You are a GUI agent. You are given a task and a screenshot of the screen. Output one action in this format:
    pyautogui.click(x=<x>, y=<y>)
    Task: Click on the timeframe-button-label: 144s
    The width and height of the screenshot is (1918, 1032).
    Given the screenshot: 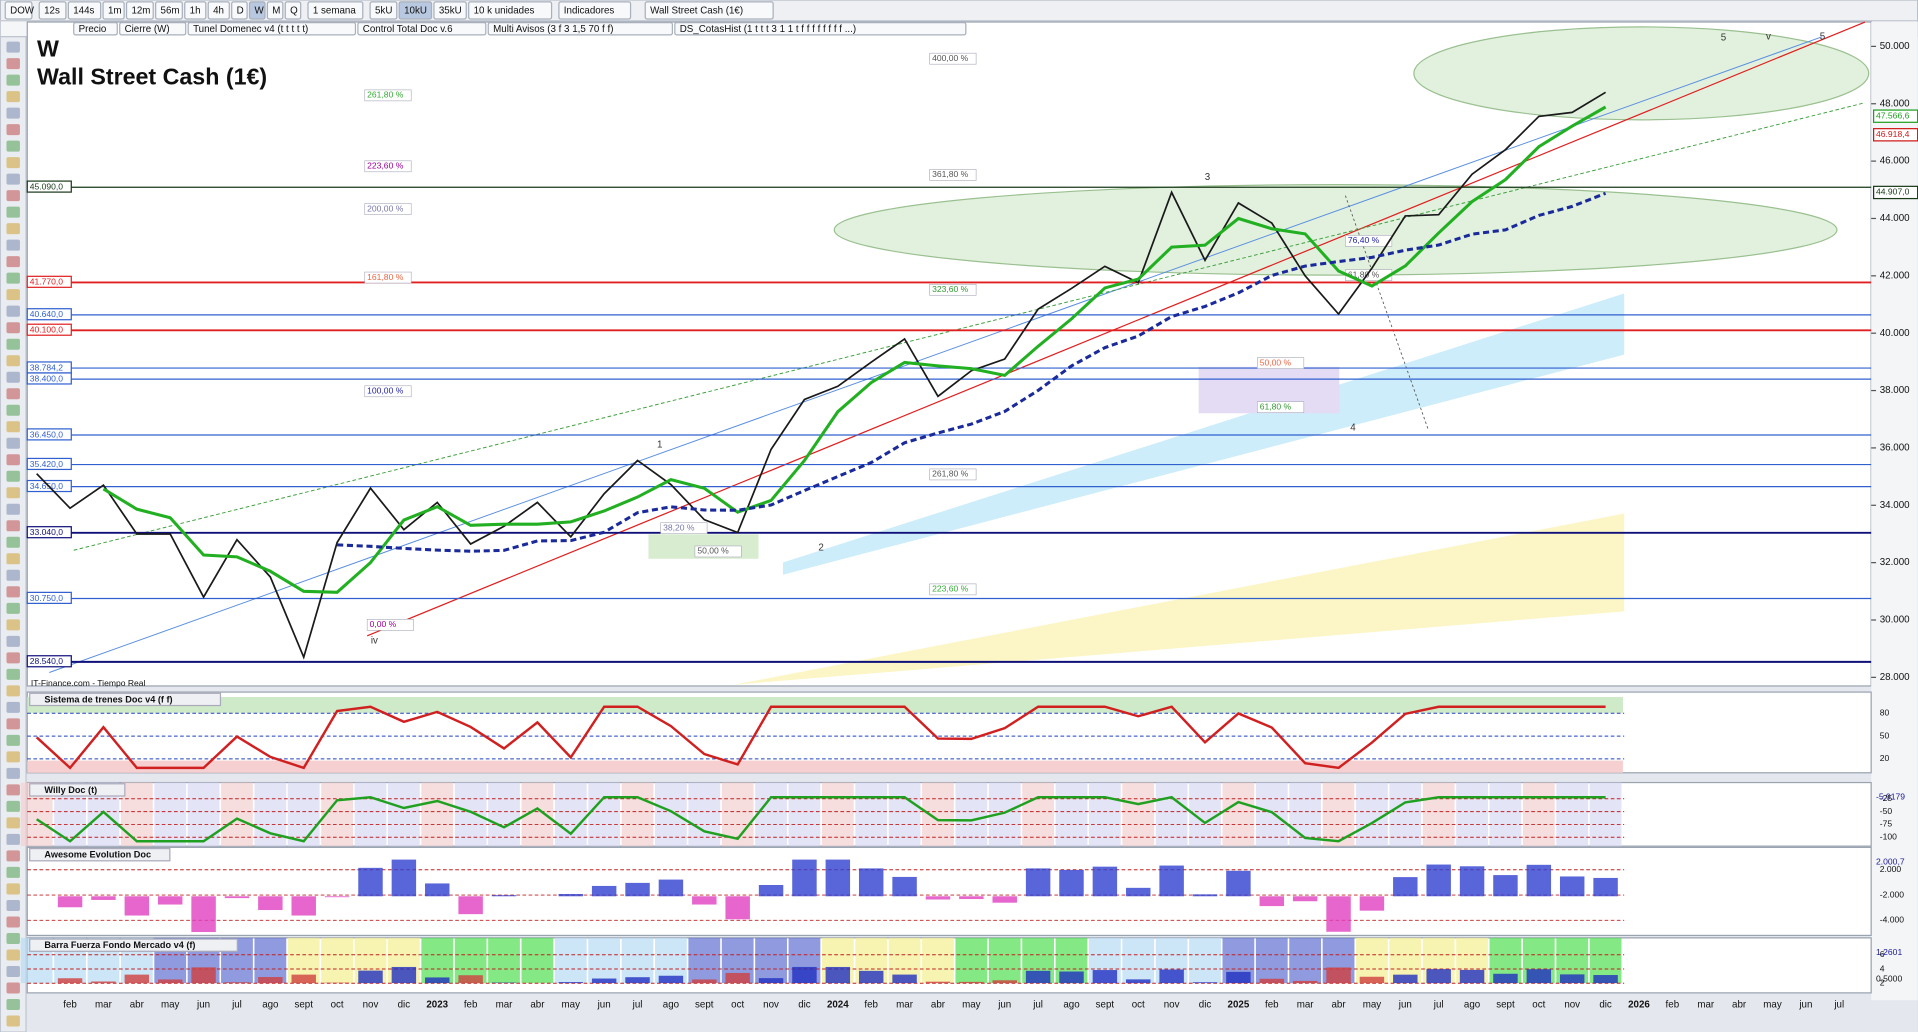 What is the action you would take?
    pyautogui.click(x=83, y=11)
    